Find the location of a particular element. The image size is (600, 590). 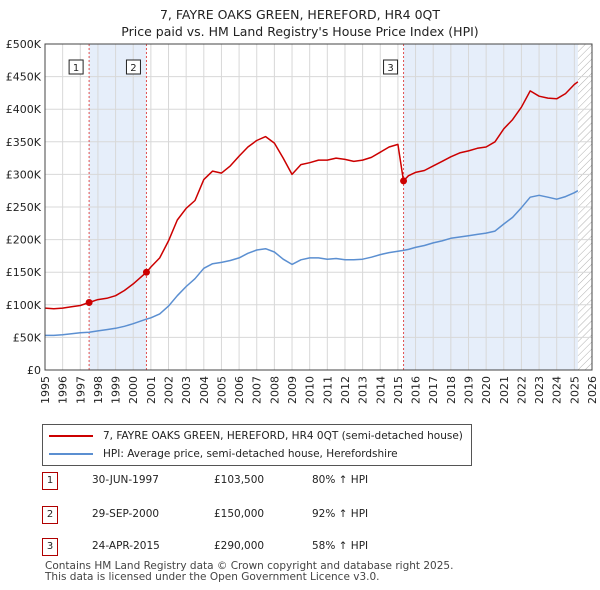

y-tick-label: £100K is located at coordinates (24, 305).